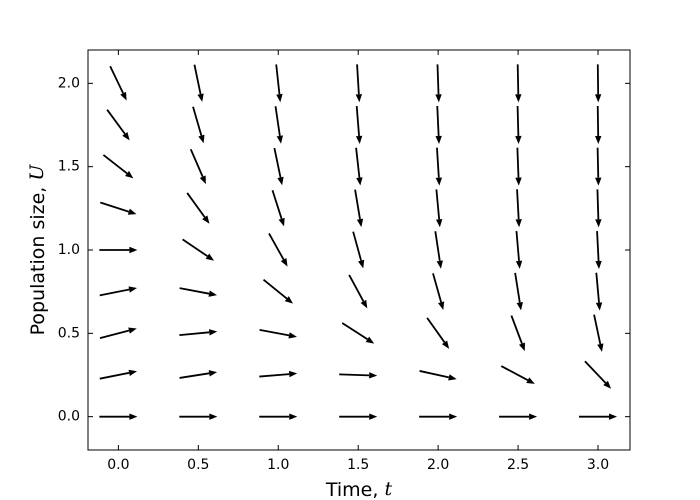 The image size is (700, 500). What do you see at coordinates (69, 167) in the screenshot?
I see `y-tick-label: 1.5` at bounding box center [69, 167].